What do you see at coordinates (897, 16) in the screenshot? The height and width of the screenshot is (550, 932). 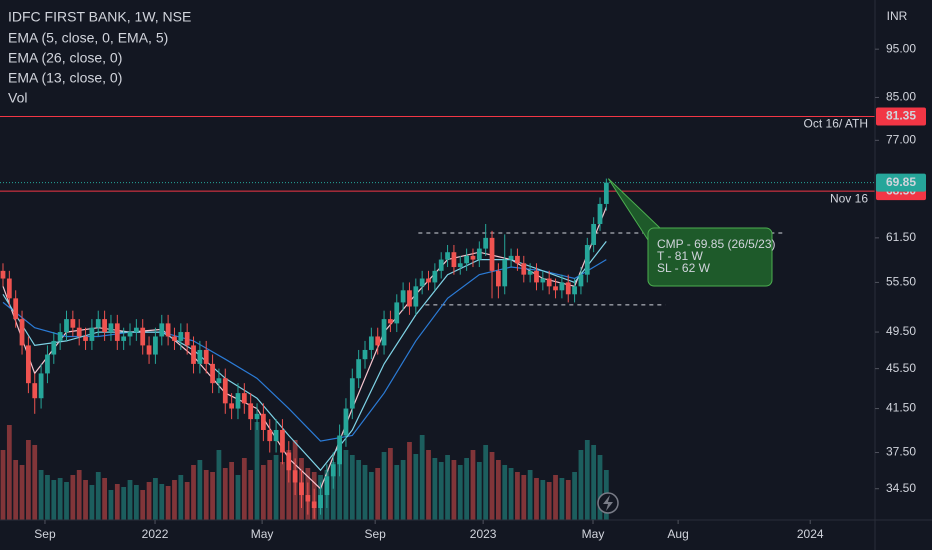 I see `currency: INR` at bounding box center [897, 16].